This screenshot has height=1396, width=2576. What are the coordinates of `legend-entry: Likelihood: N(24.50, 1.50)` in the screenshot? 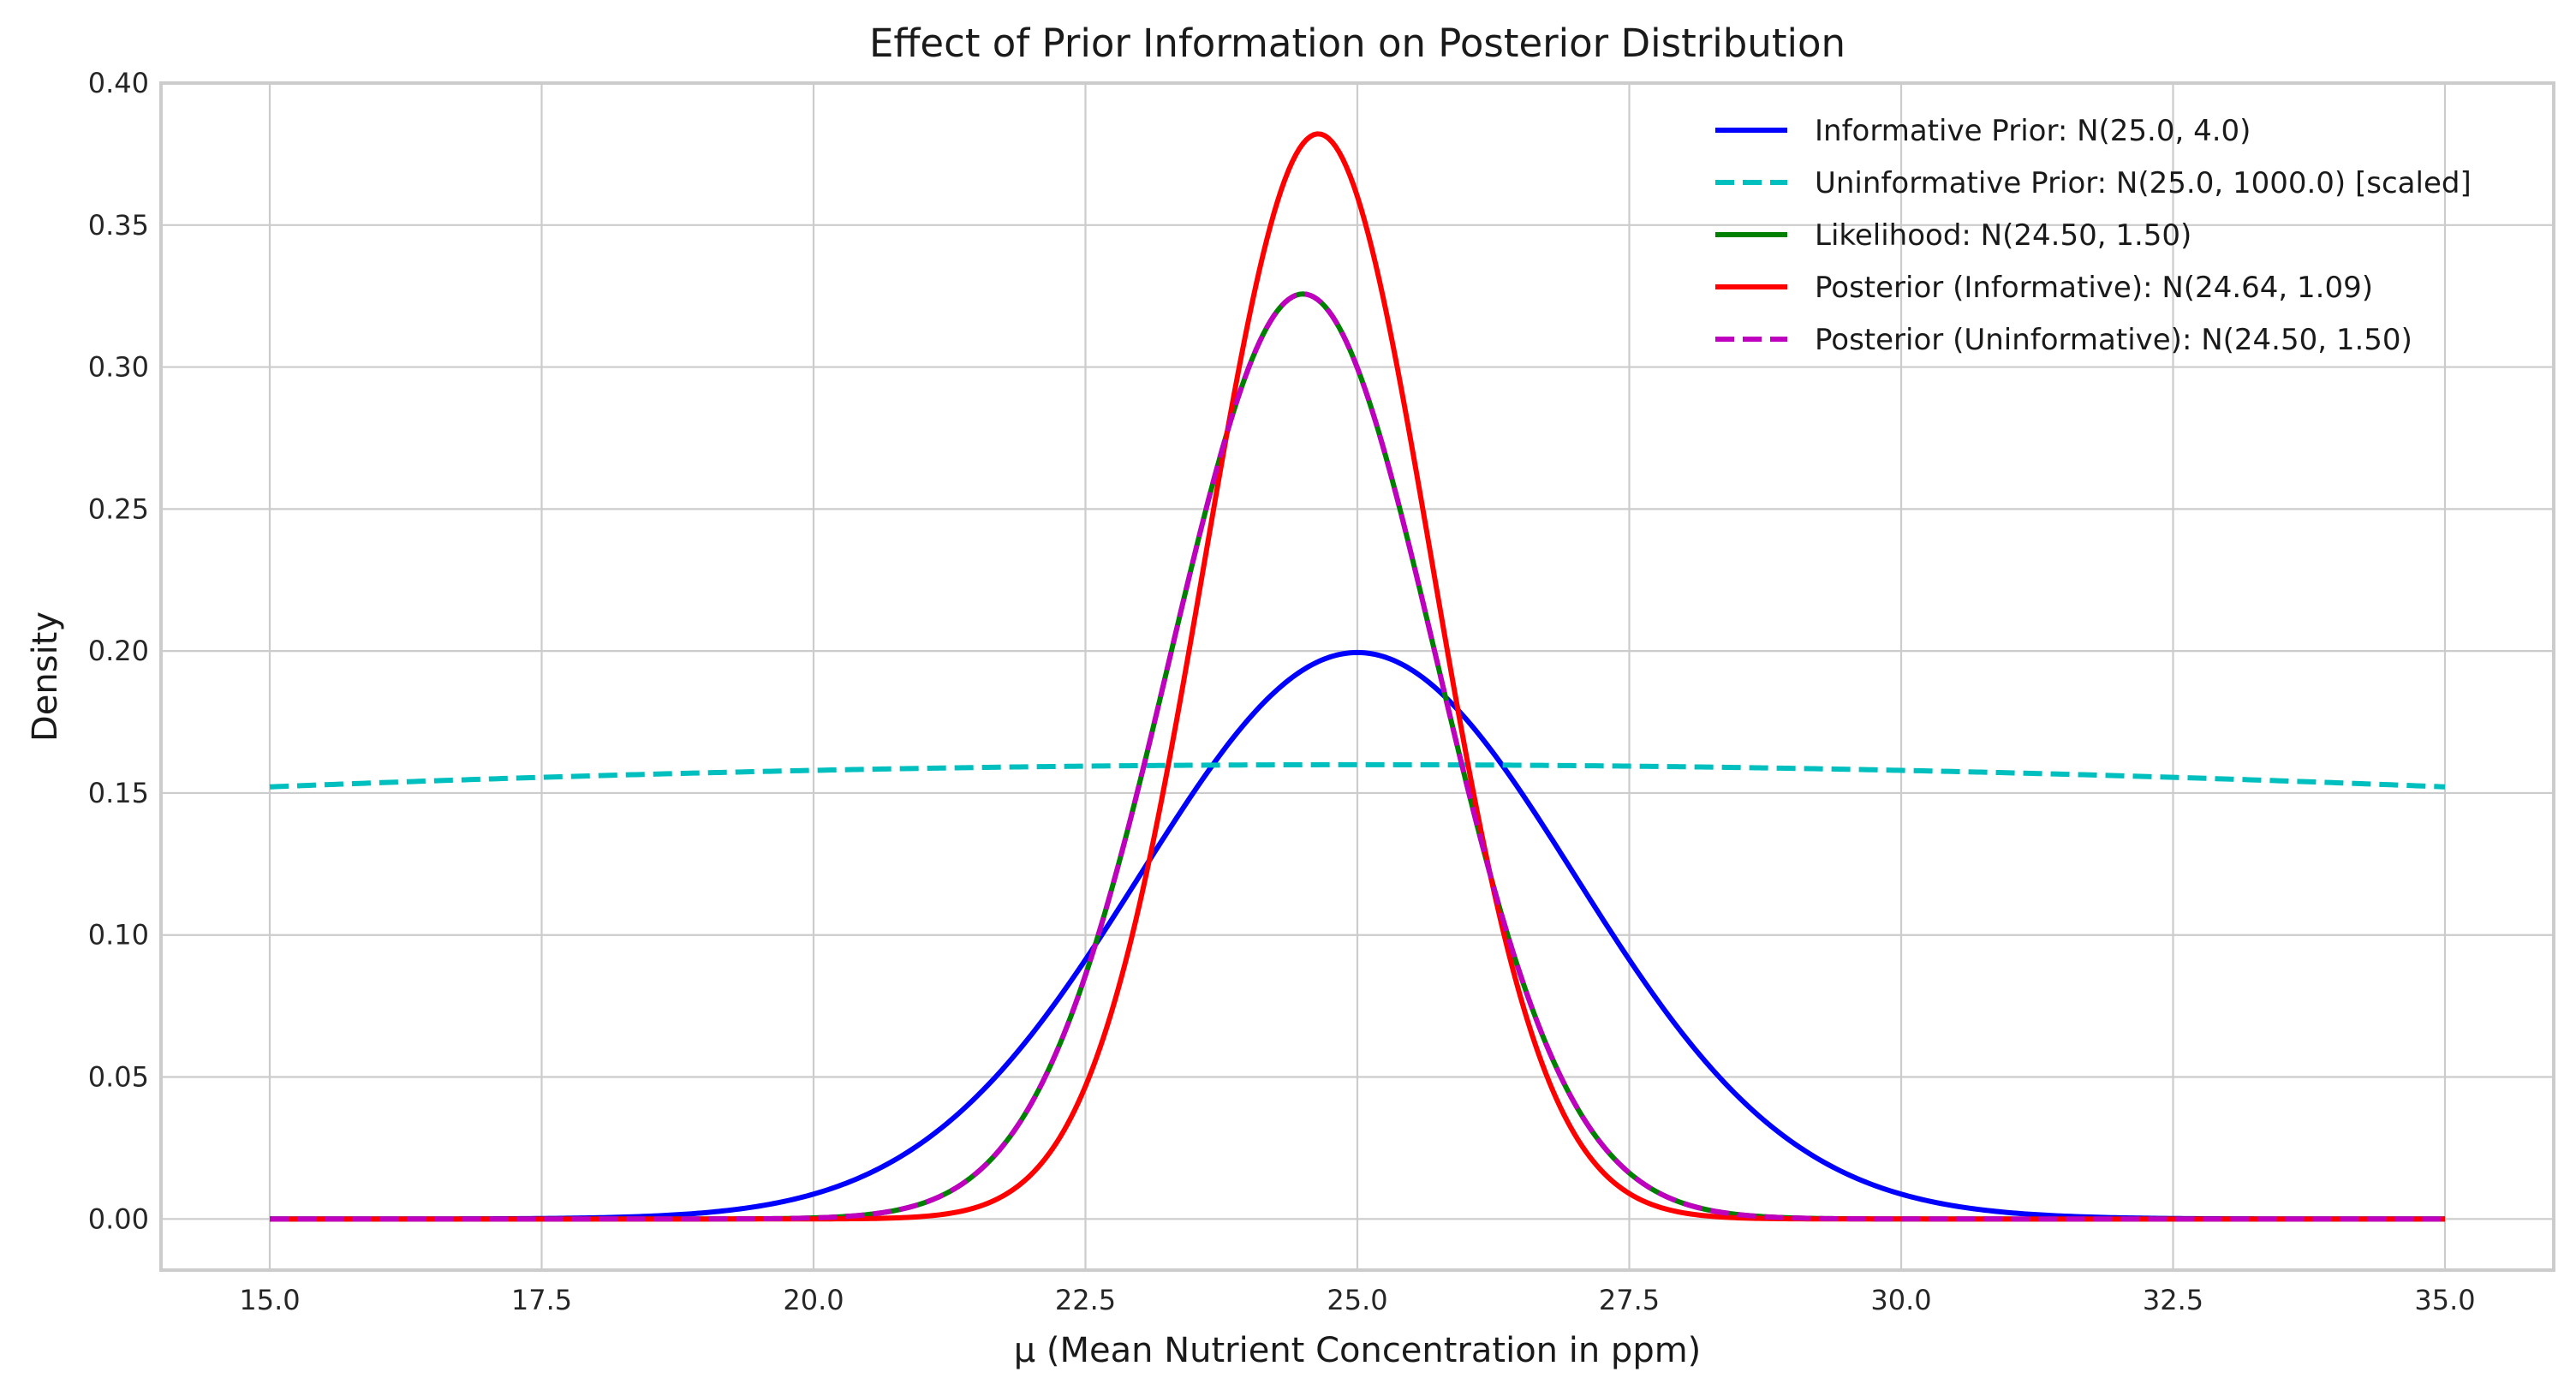 It's located at (2003, 236).